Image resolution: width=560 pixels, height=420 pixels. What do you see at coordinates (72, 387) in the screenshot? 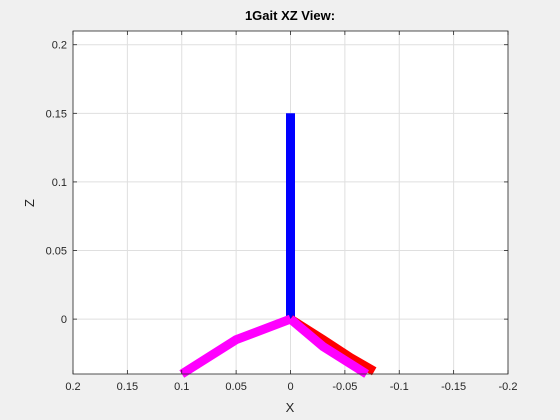
I see `x-tick-label: 0.2` at bounding box center [72, 387].